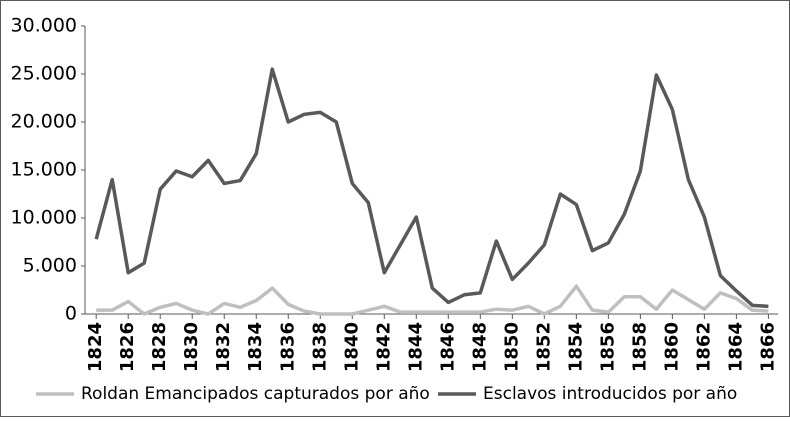 This screenshot has height=421, width=790. What do you see at coordinates (95, 347) in the screenshot?
I see `x-tick-label: 1824` at bounding box center [95, 347].